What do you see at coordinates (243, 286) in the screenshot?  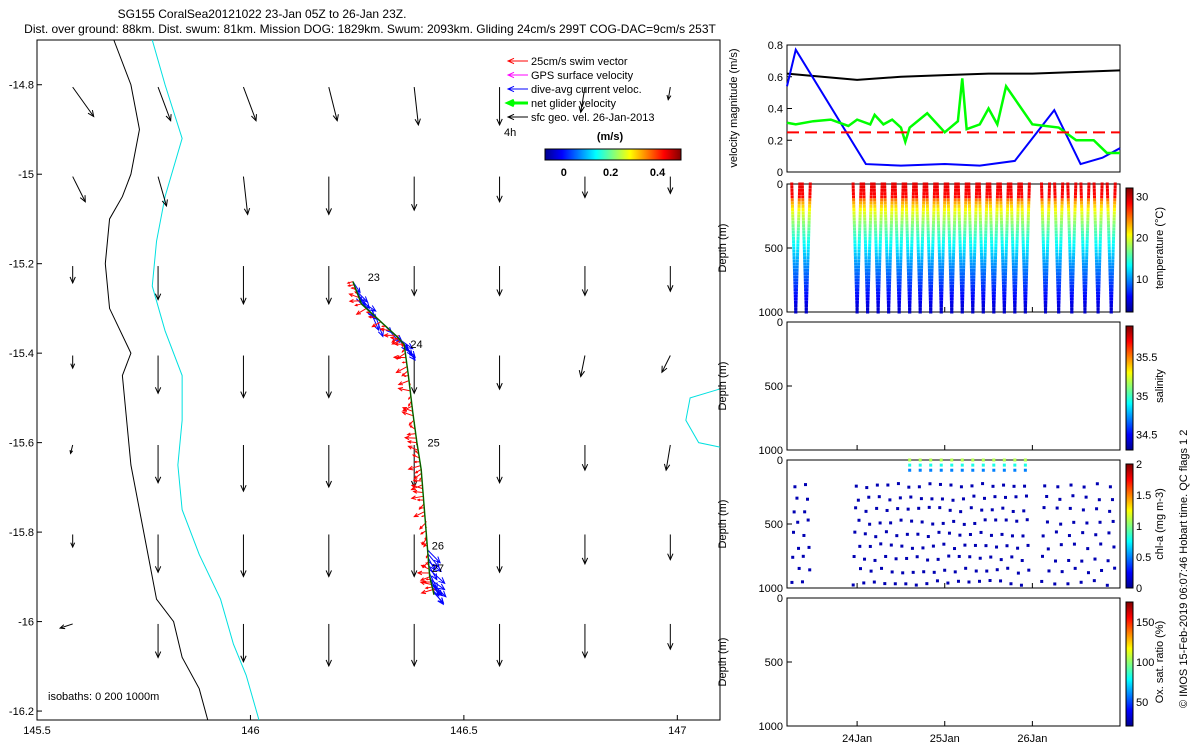 I see `geo-velocity-arrow` at bounding box center [243, 286].